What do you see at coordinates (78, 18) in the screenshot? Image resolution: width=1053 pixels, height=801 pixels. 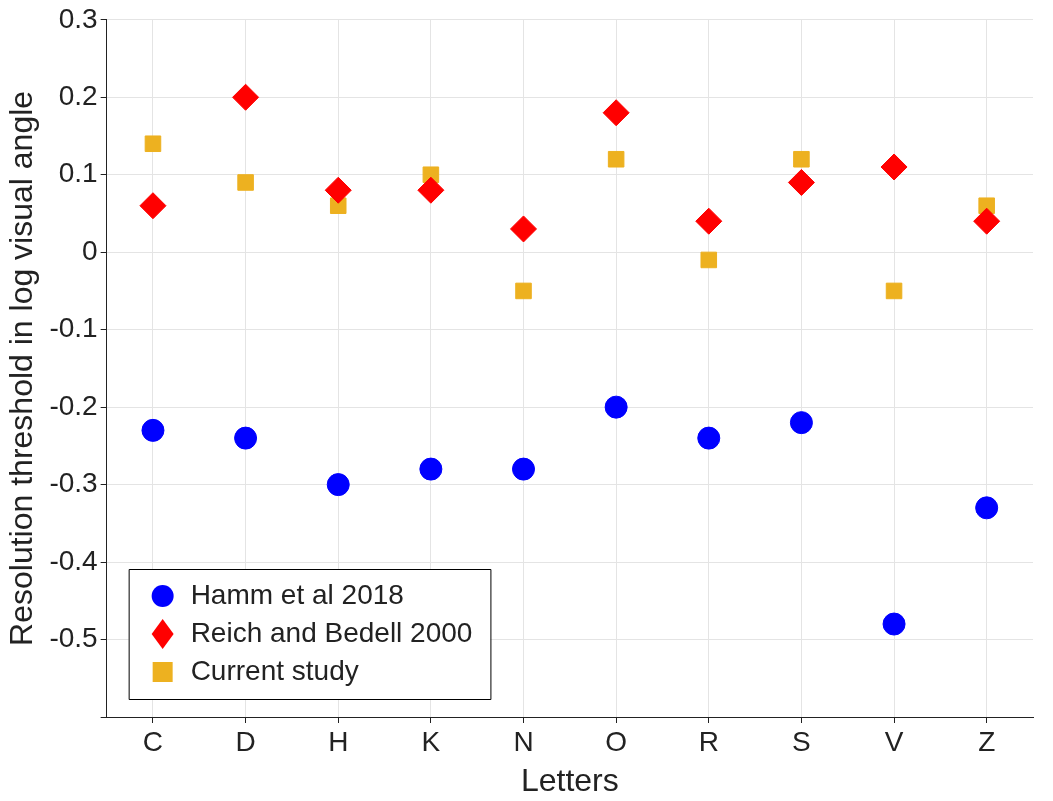 I see `y-tick-label: 0.3` at bounding box center [78, 18].